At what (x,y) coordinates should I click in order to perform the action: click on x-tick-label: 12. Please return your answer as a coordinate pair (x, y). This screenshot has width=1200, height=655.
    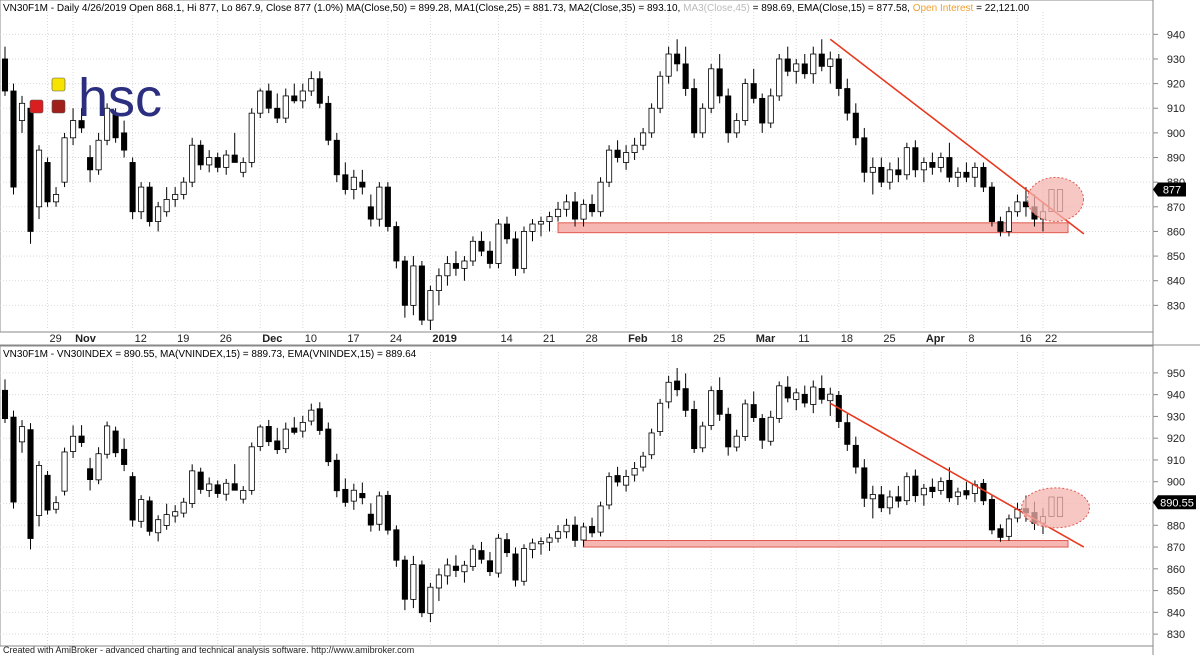
    Looking at the image, I should click on (141, 339).